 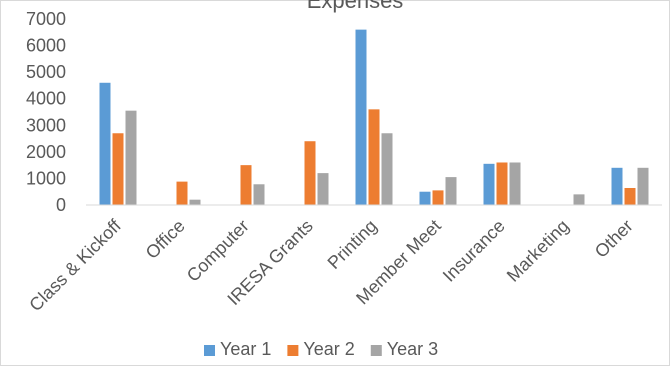 What do you see at coordinates (46, 46) in the screenshot?
I see `y-tick-label: 6000` at bounding box center [46, 46].